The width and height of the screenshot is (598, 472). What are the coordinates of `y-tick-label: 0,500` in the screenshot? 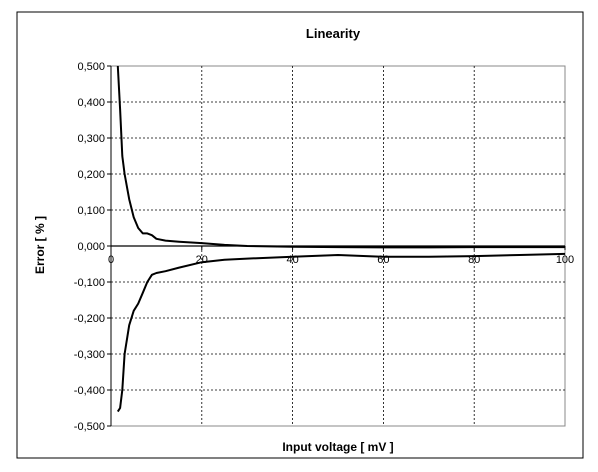 It's located at (91, 67).